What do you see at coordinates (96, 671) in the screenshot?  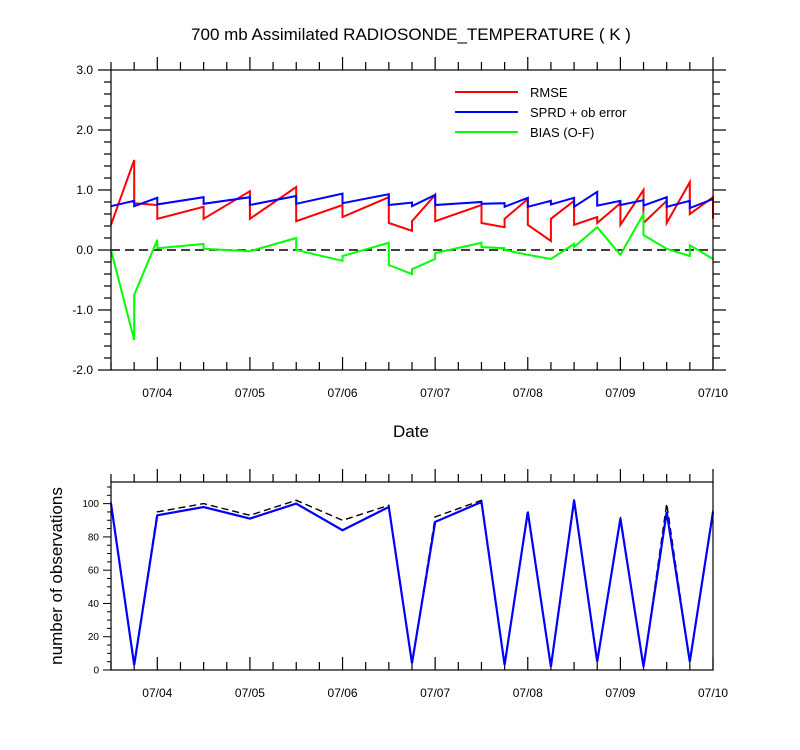 I see `bottom-y-tick-label: 0` at bounding box center [96, 671].